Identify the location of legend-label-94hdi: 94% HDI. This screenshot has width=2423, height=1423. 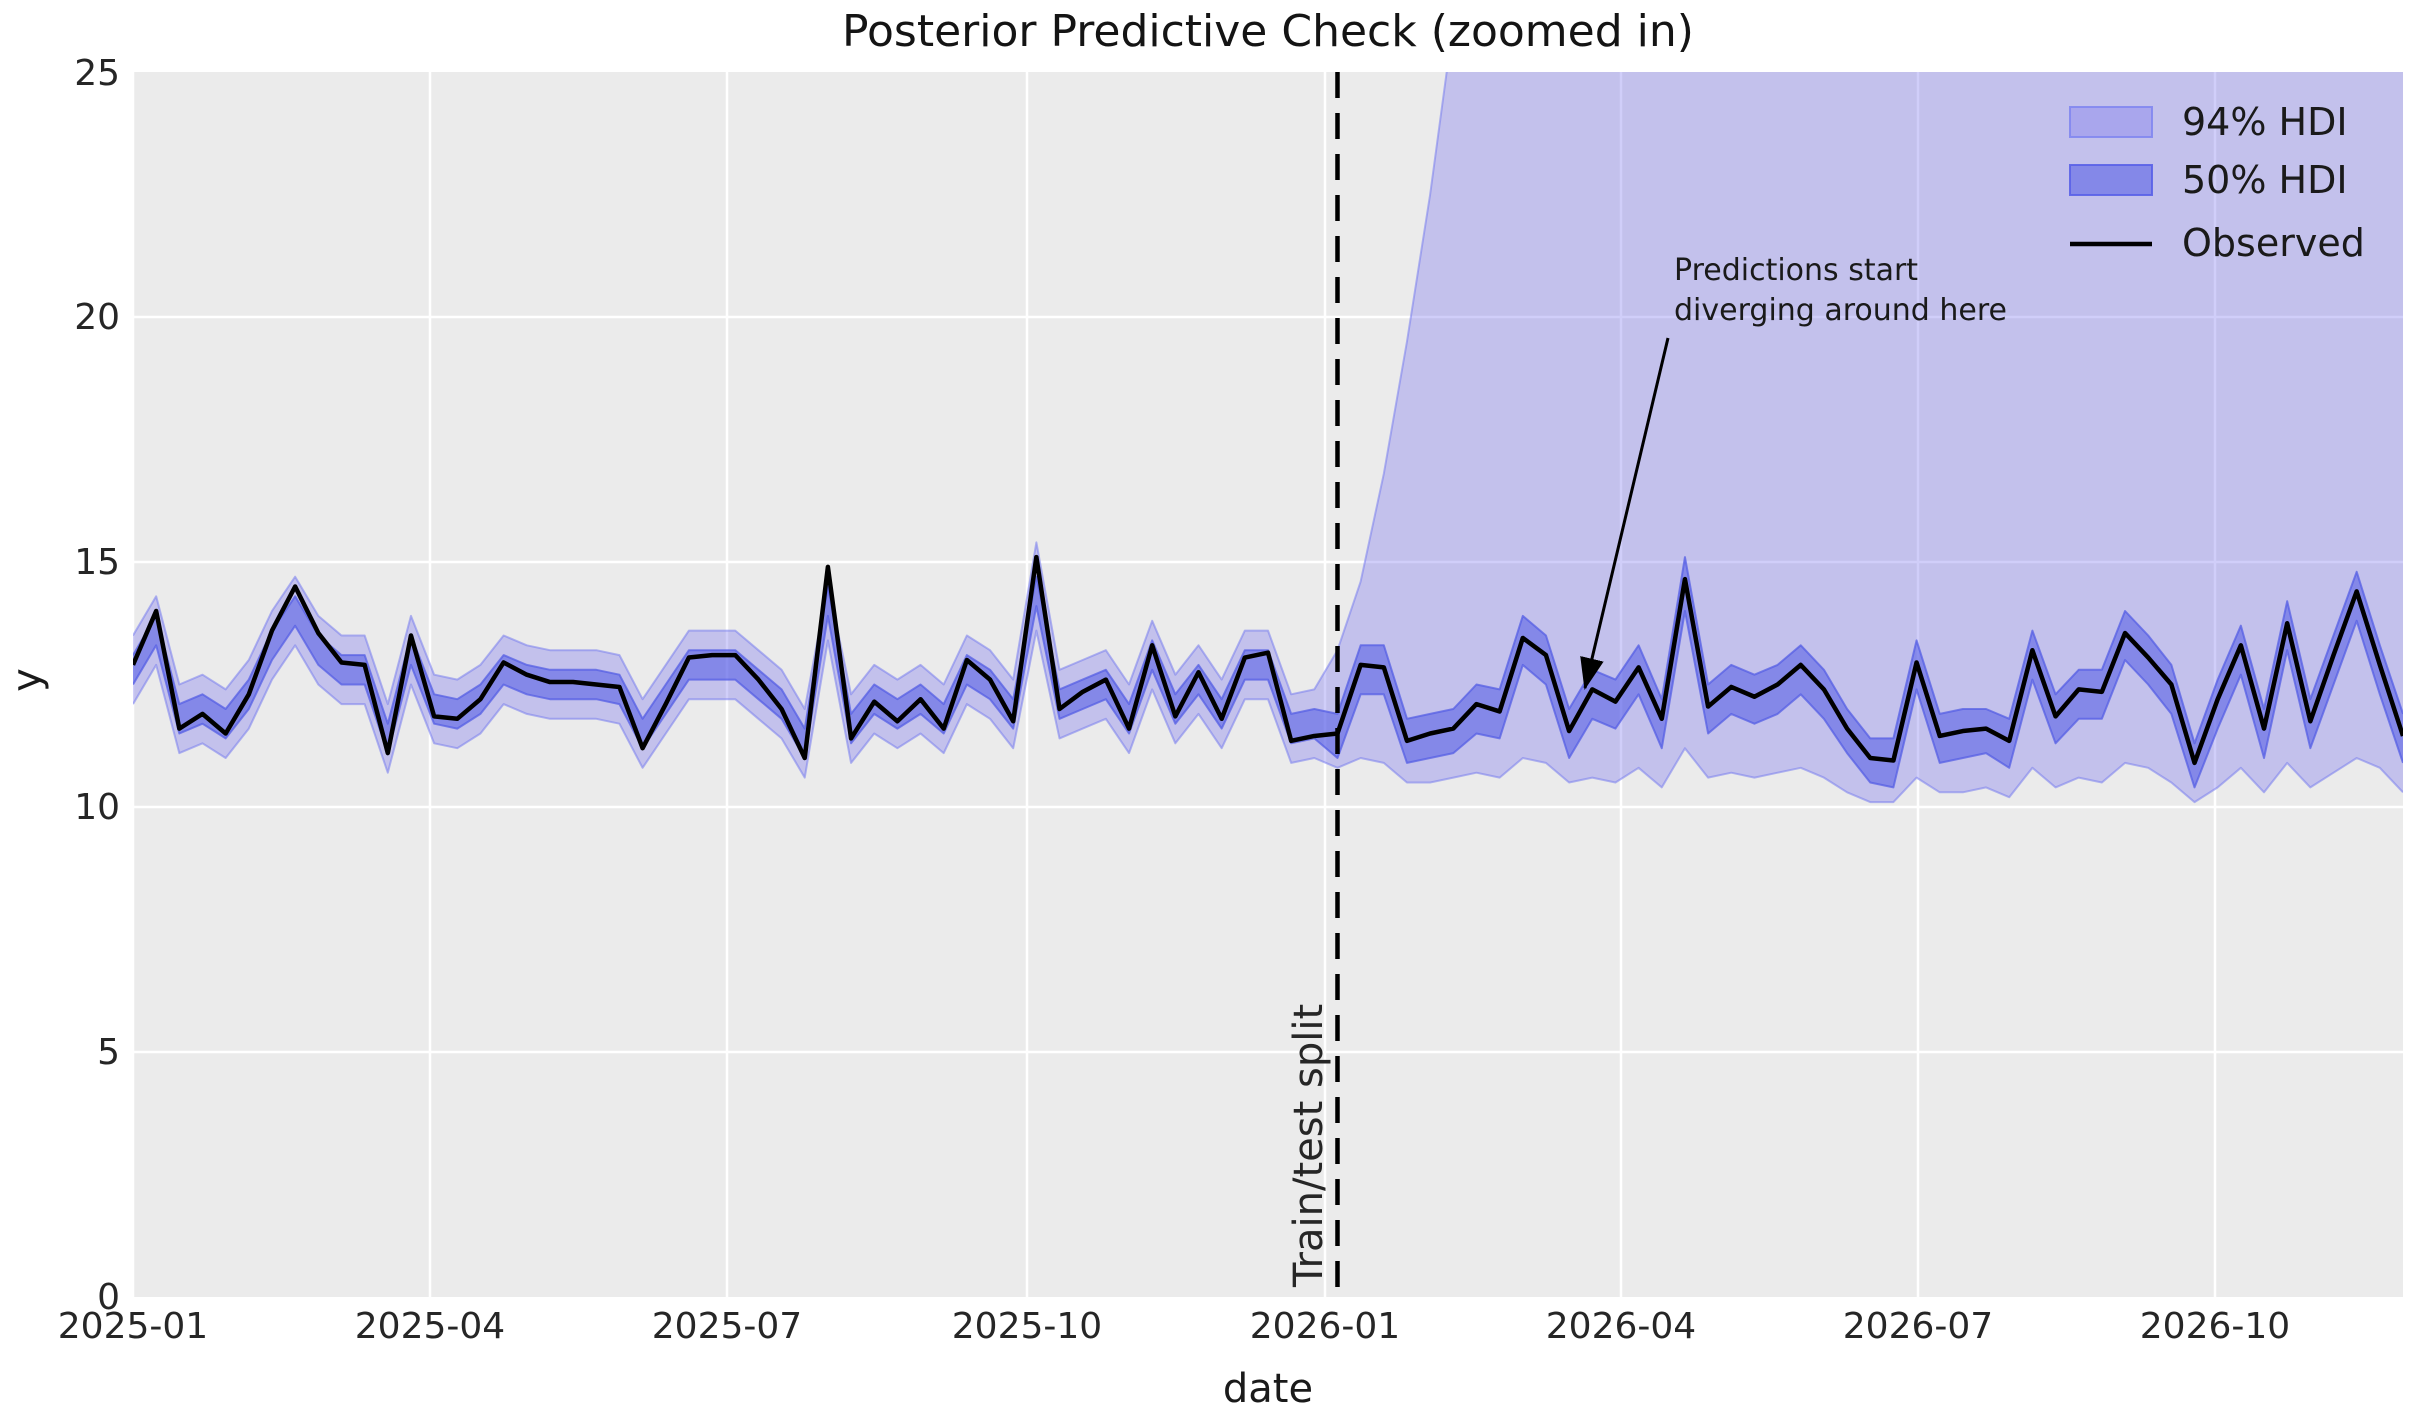
(2265, 122).